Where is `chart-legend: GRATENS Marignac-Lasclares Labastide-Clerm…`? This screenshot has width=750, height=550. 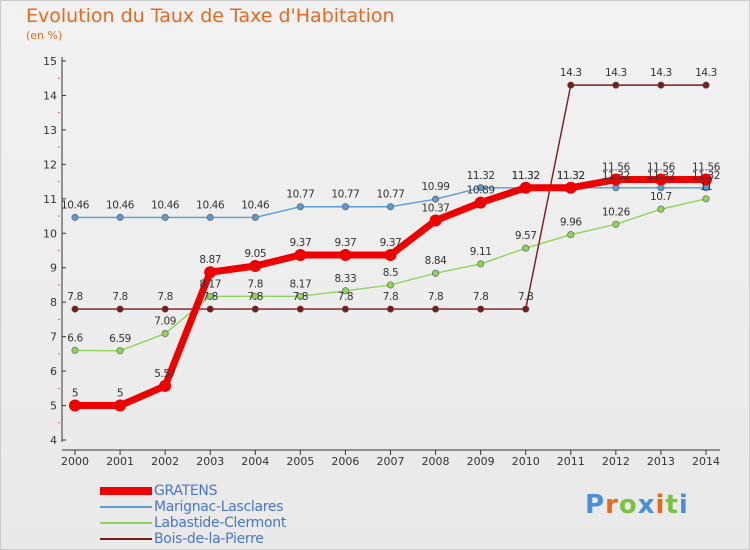
chart-legend: GRATENS Marignac-Lasclares Labastide-Clerm… is located at coordinates (193, 515).